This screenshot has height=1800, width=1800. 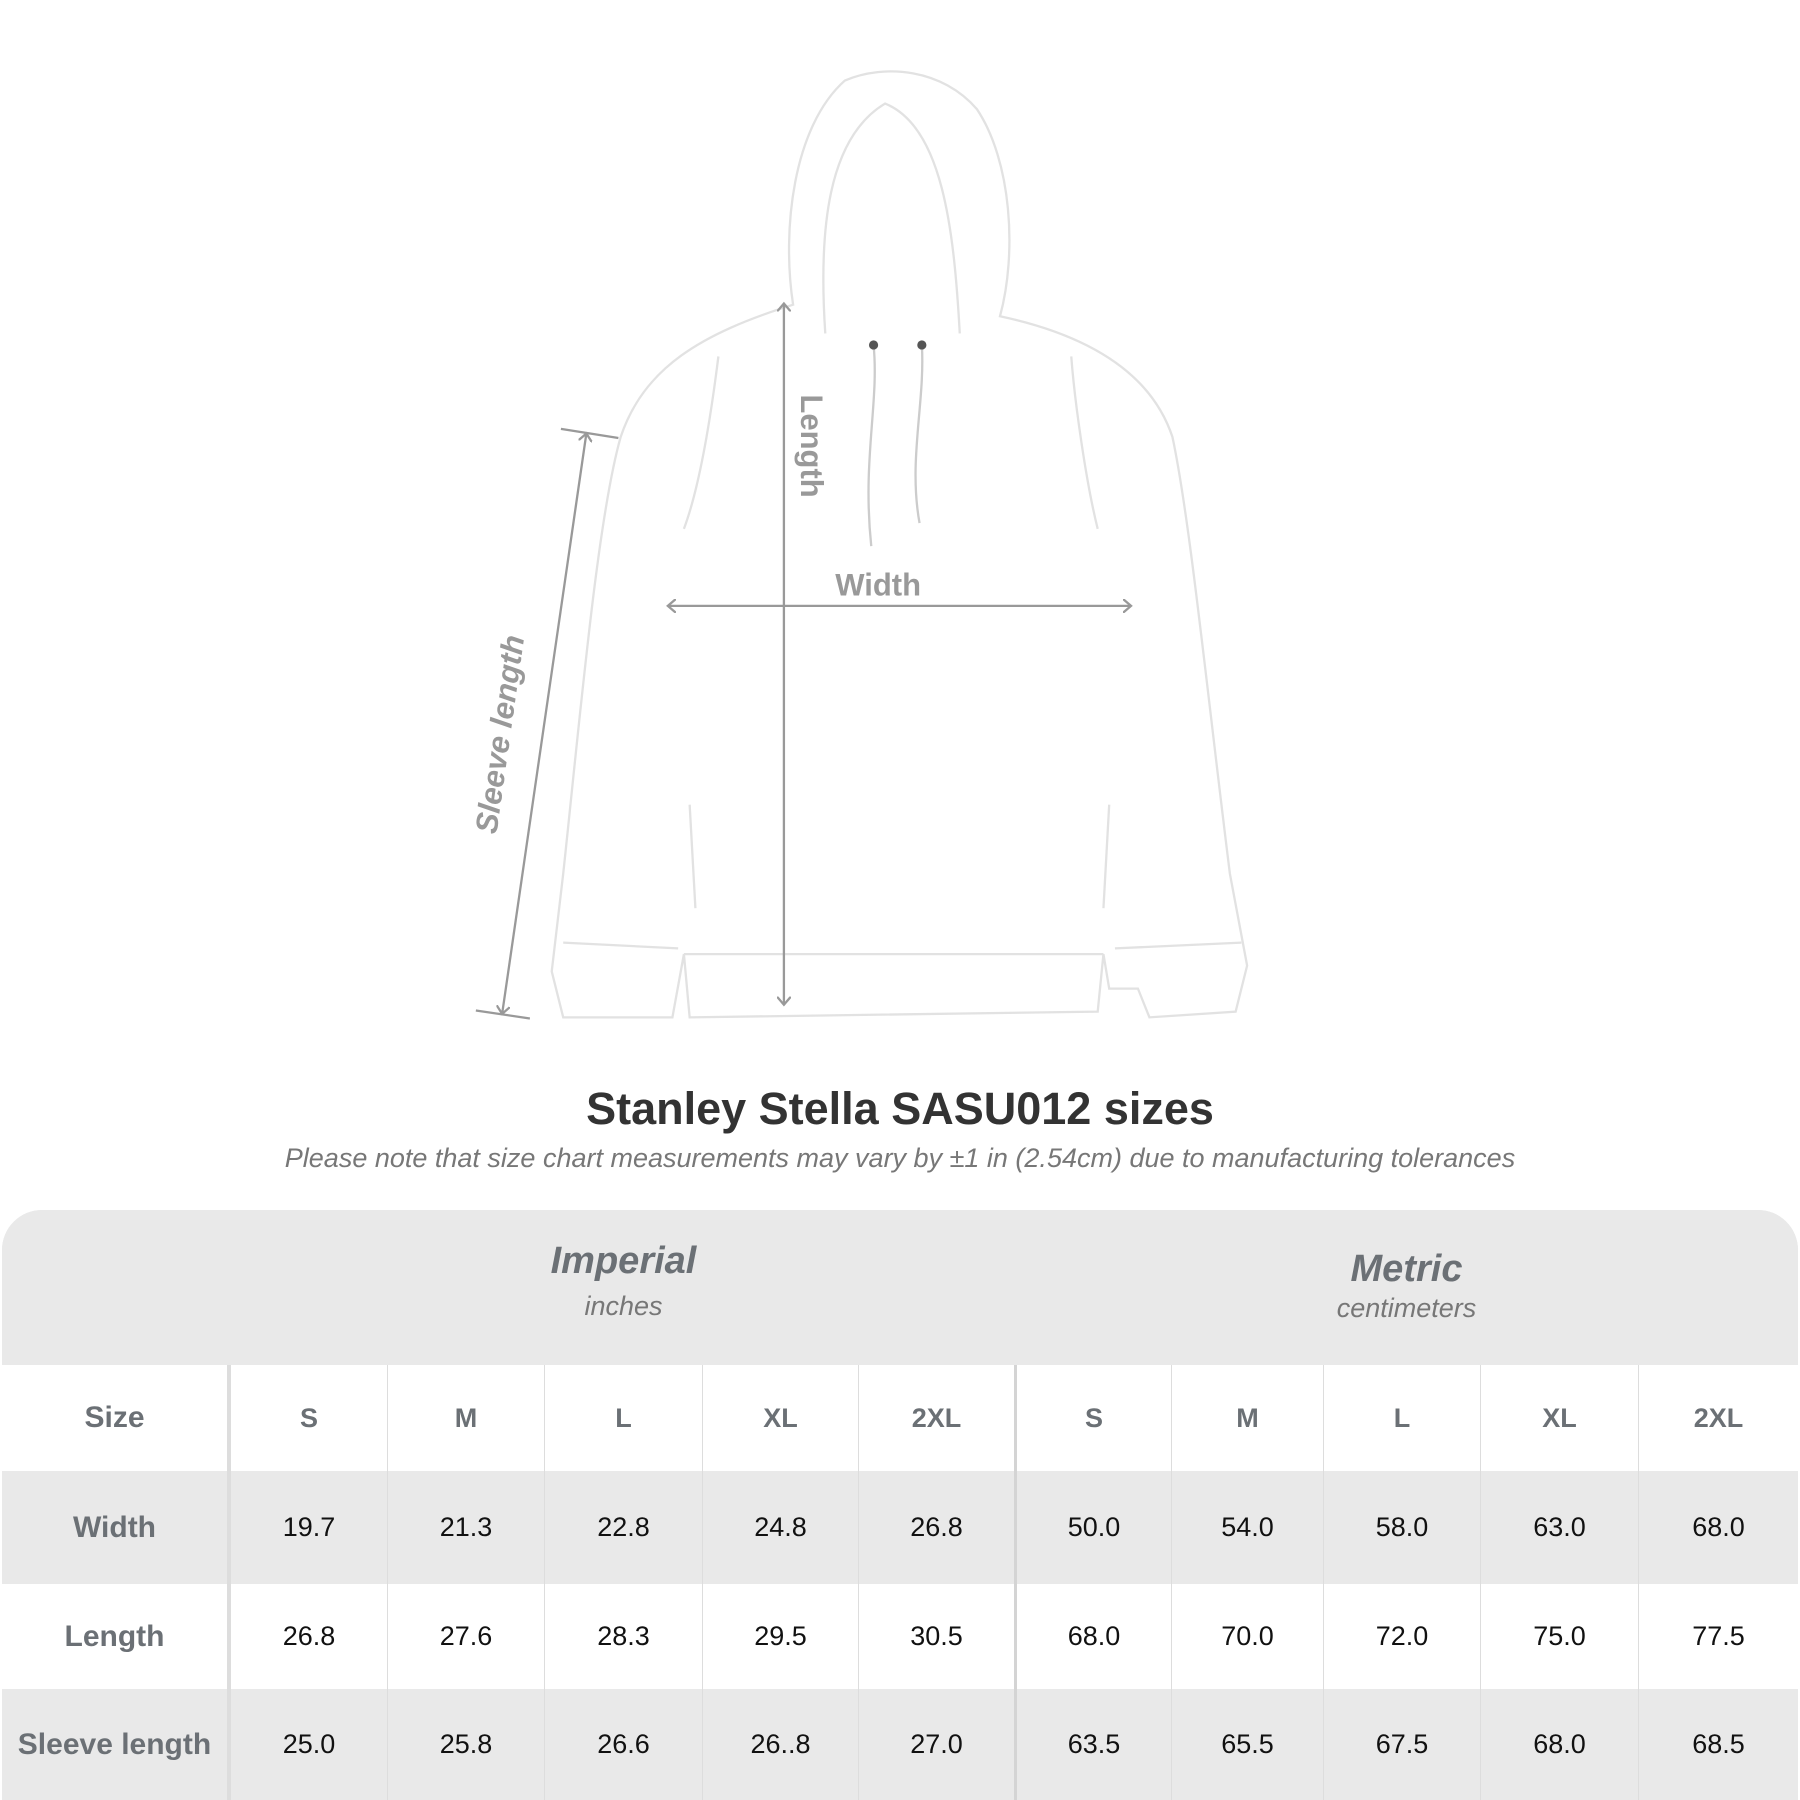 I want to click on row-label: Sleeve length, so click(x=116, y=1744).